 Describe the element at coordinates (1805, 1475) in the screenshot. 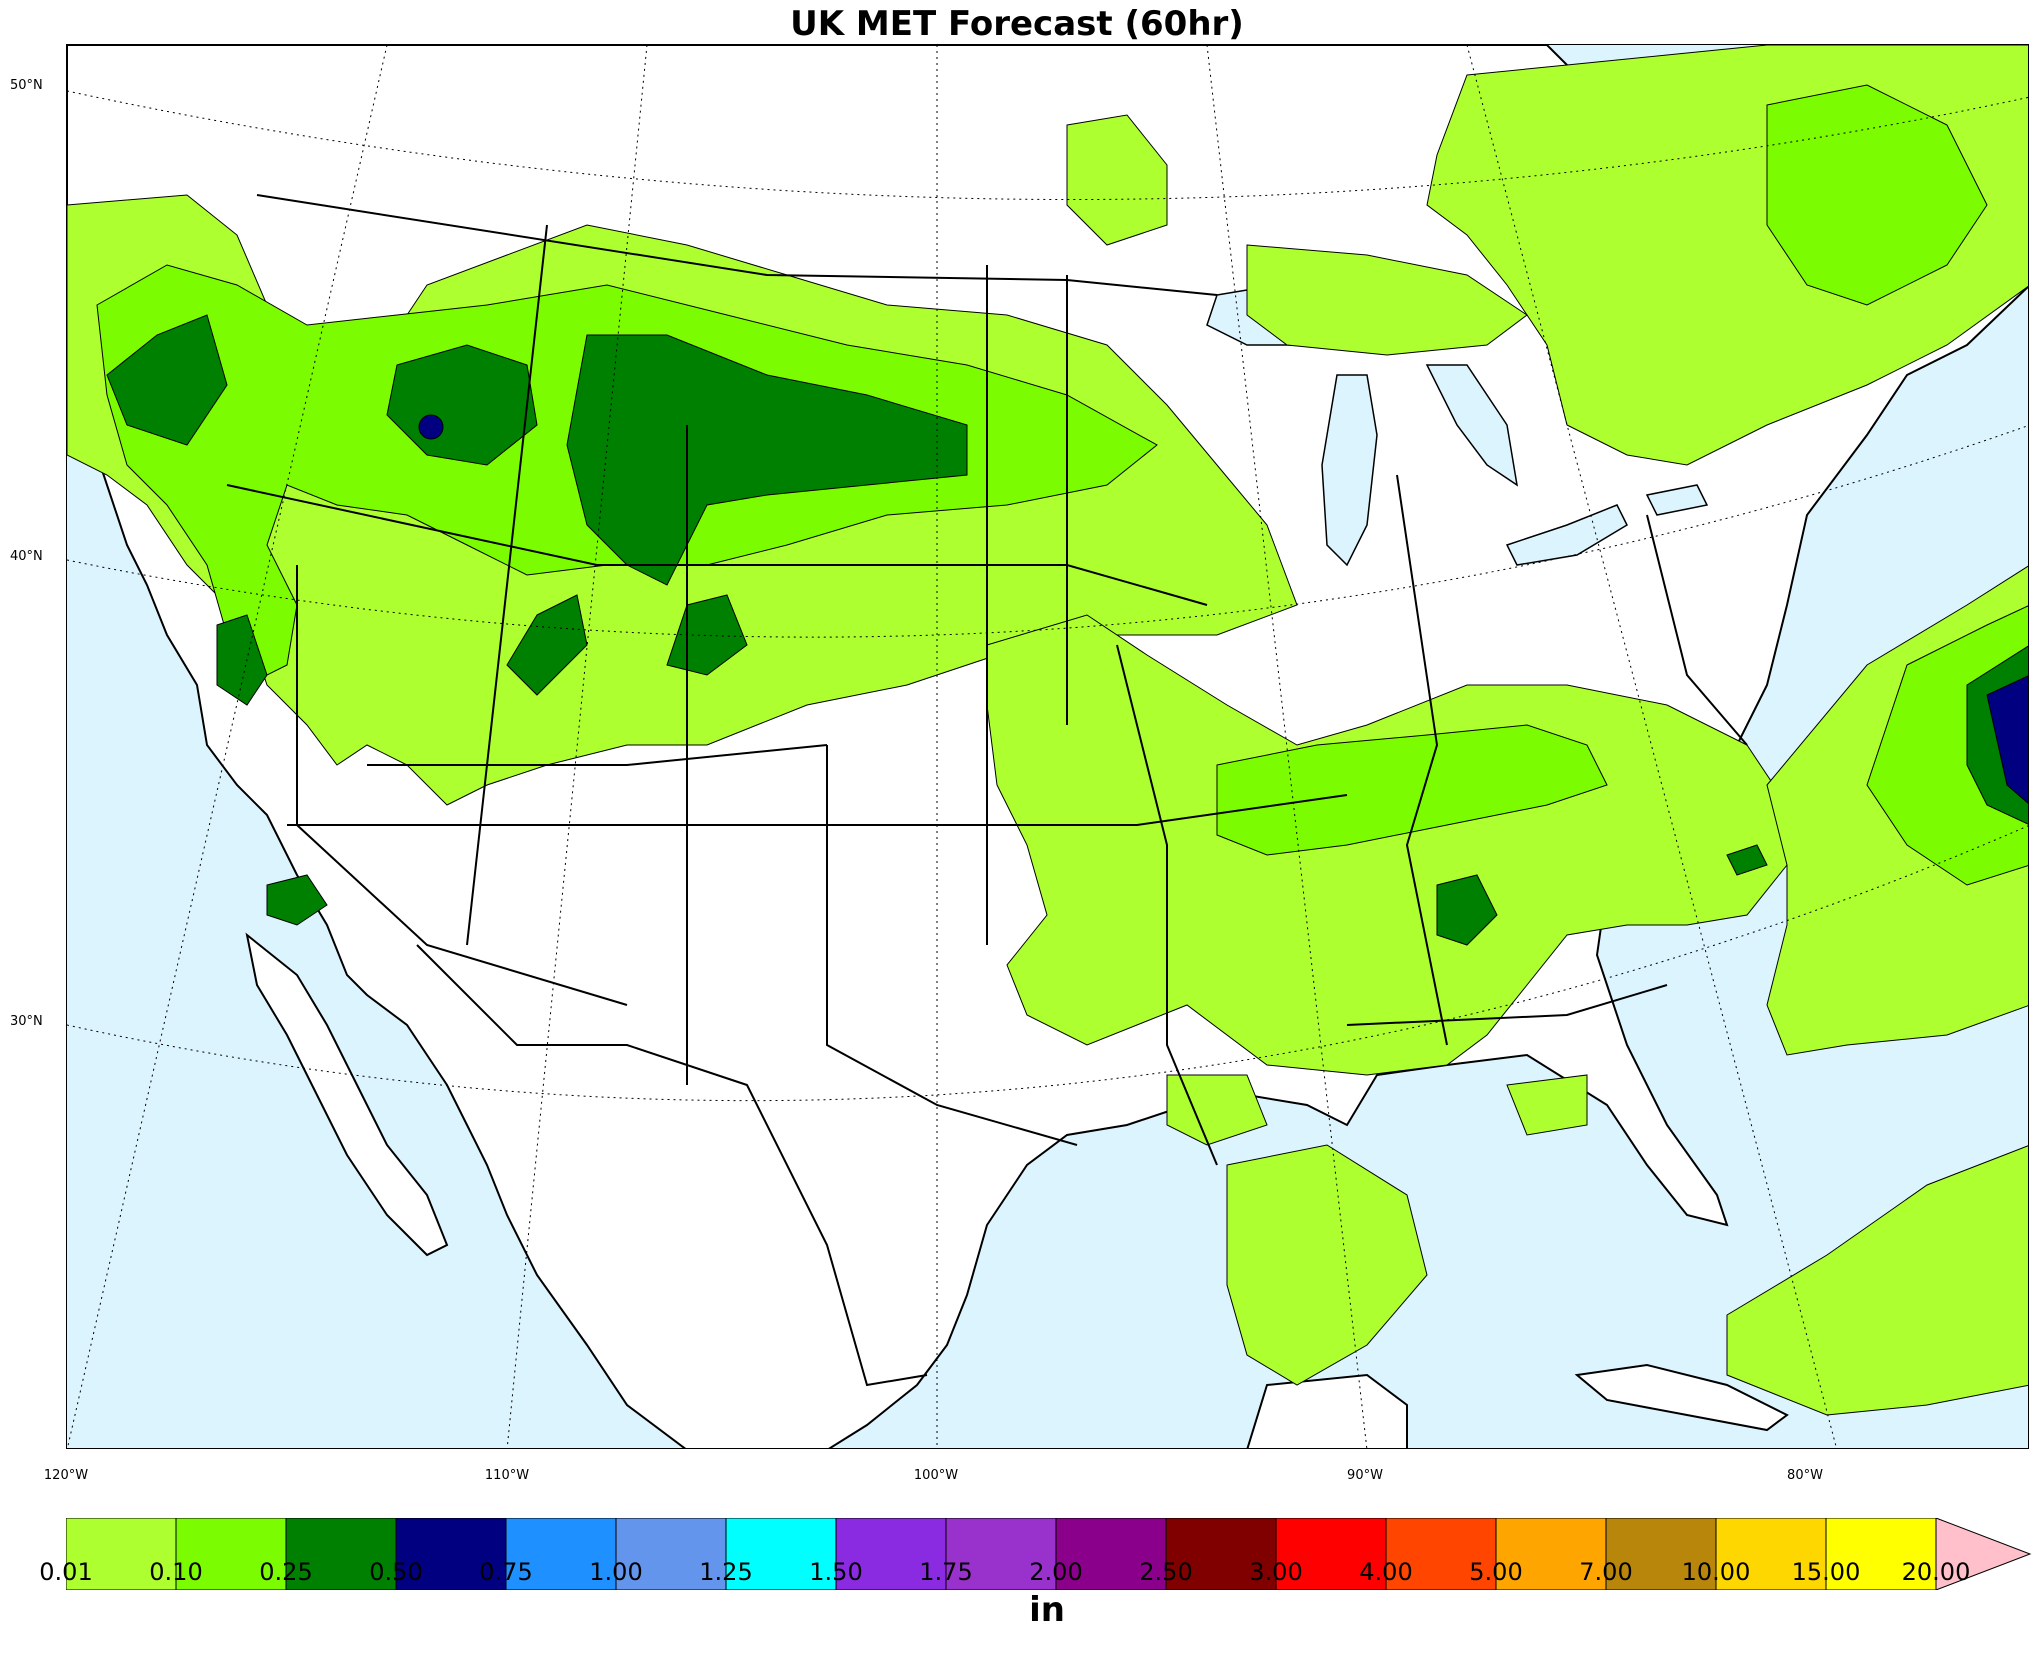

I see `lon-label-80w: 80°W` at that location.